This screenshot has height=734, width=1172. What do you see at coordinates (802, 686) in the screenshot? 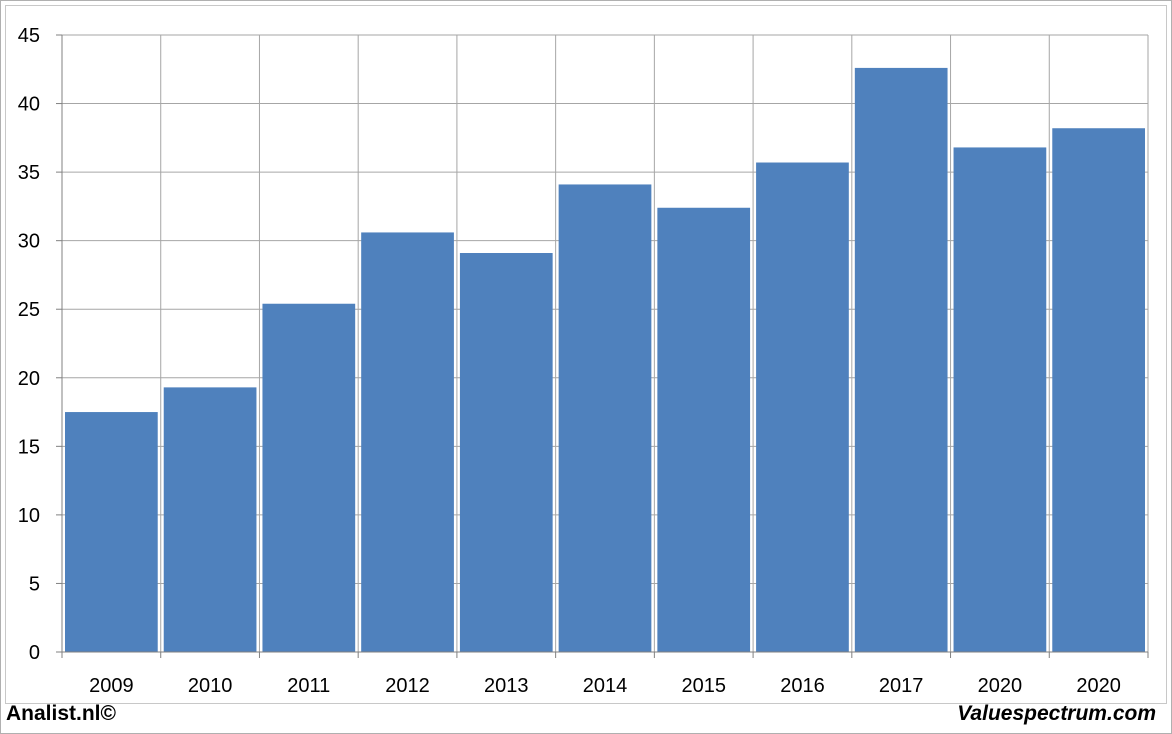
I see `x-tick-label-7: 2016` at bounding box center [802, 686].